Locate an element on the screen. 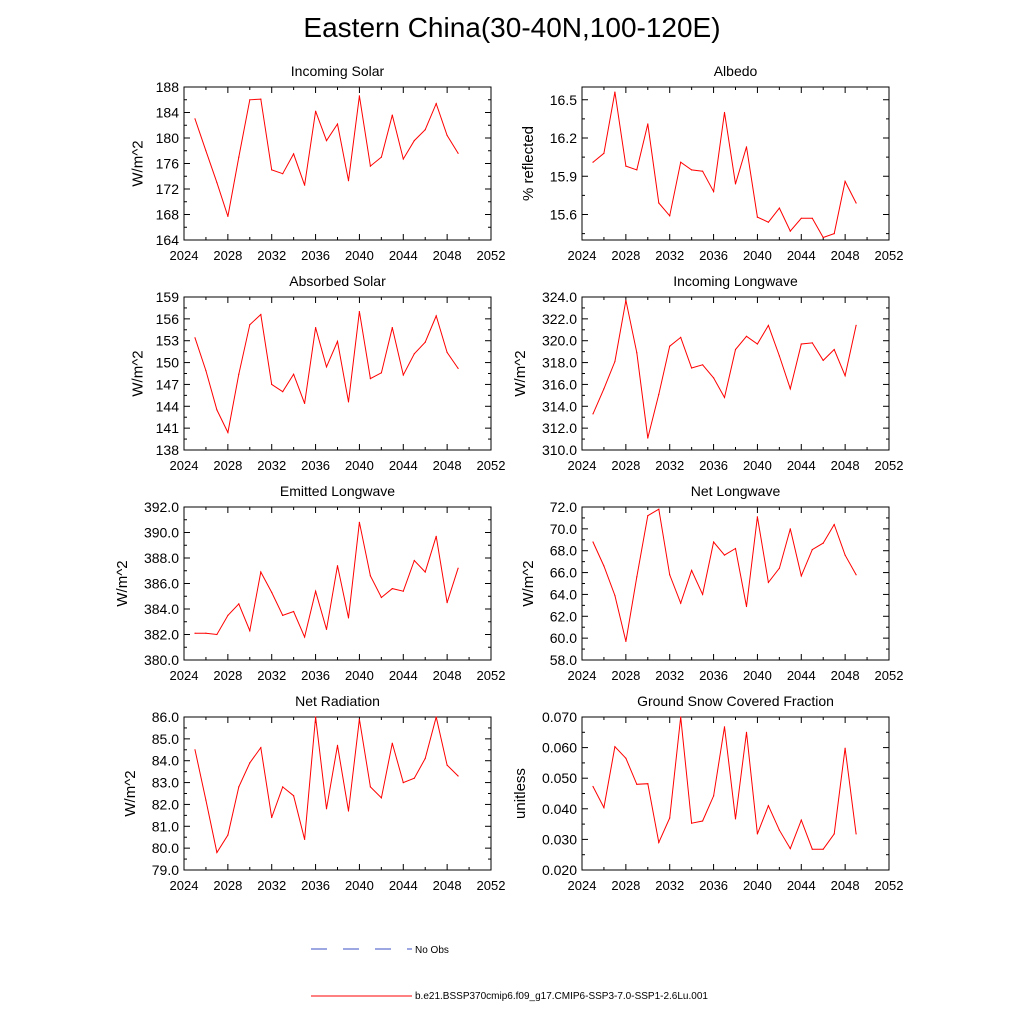  x-tick-label: 2032 is located at coordinates (669, 465).